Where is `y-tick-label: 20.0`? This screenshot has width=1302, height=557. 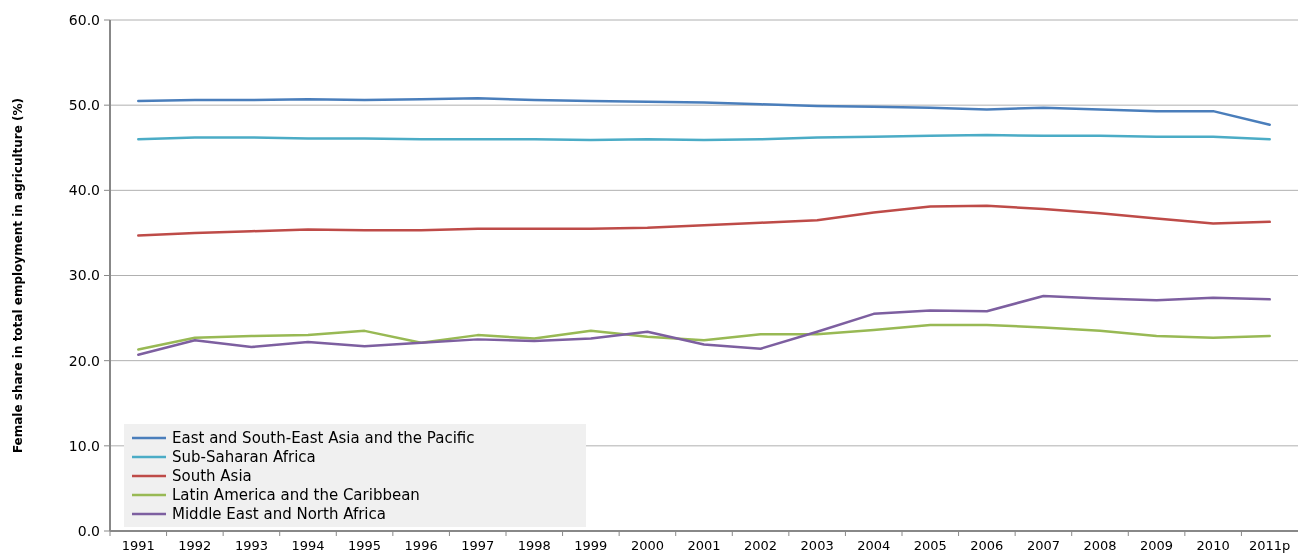
y-tick-label: 20.0 is located at coordinates (84, 360).